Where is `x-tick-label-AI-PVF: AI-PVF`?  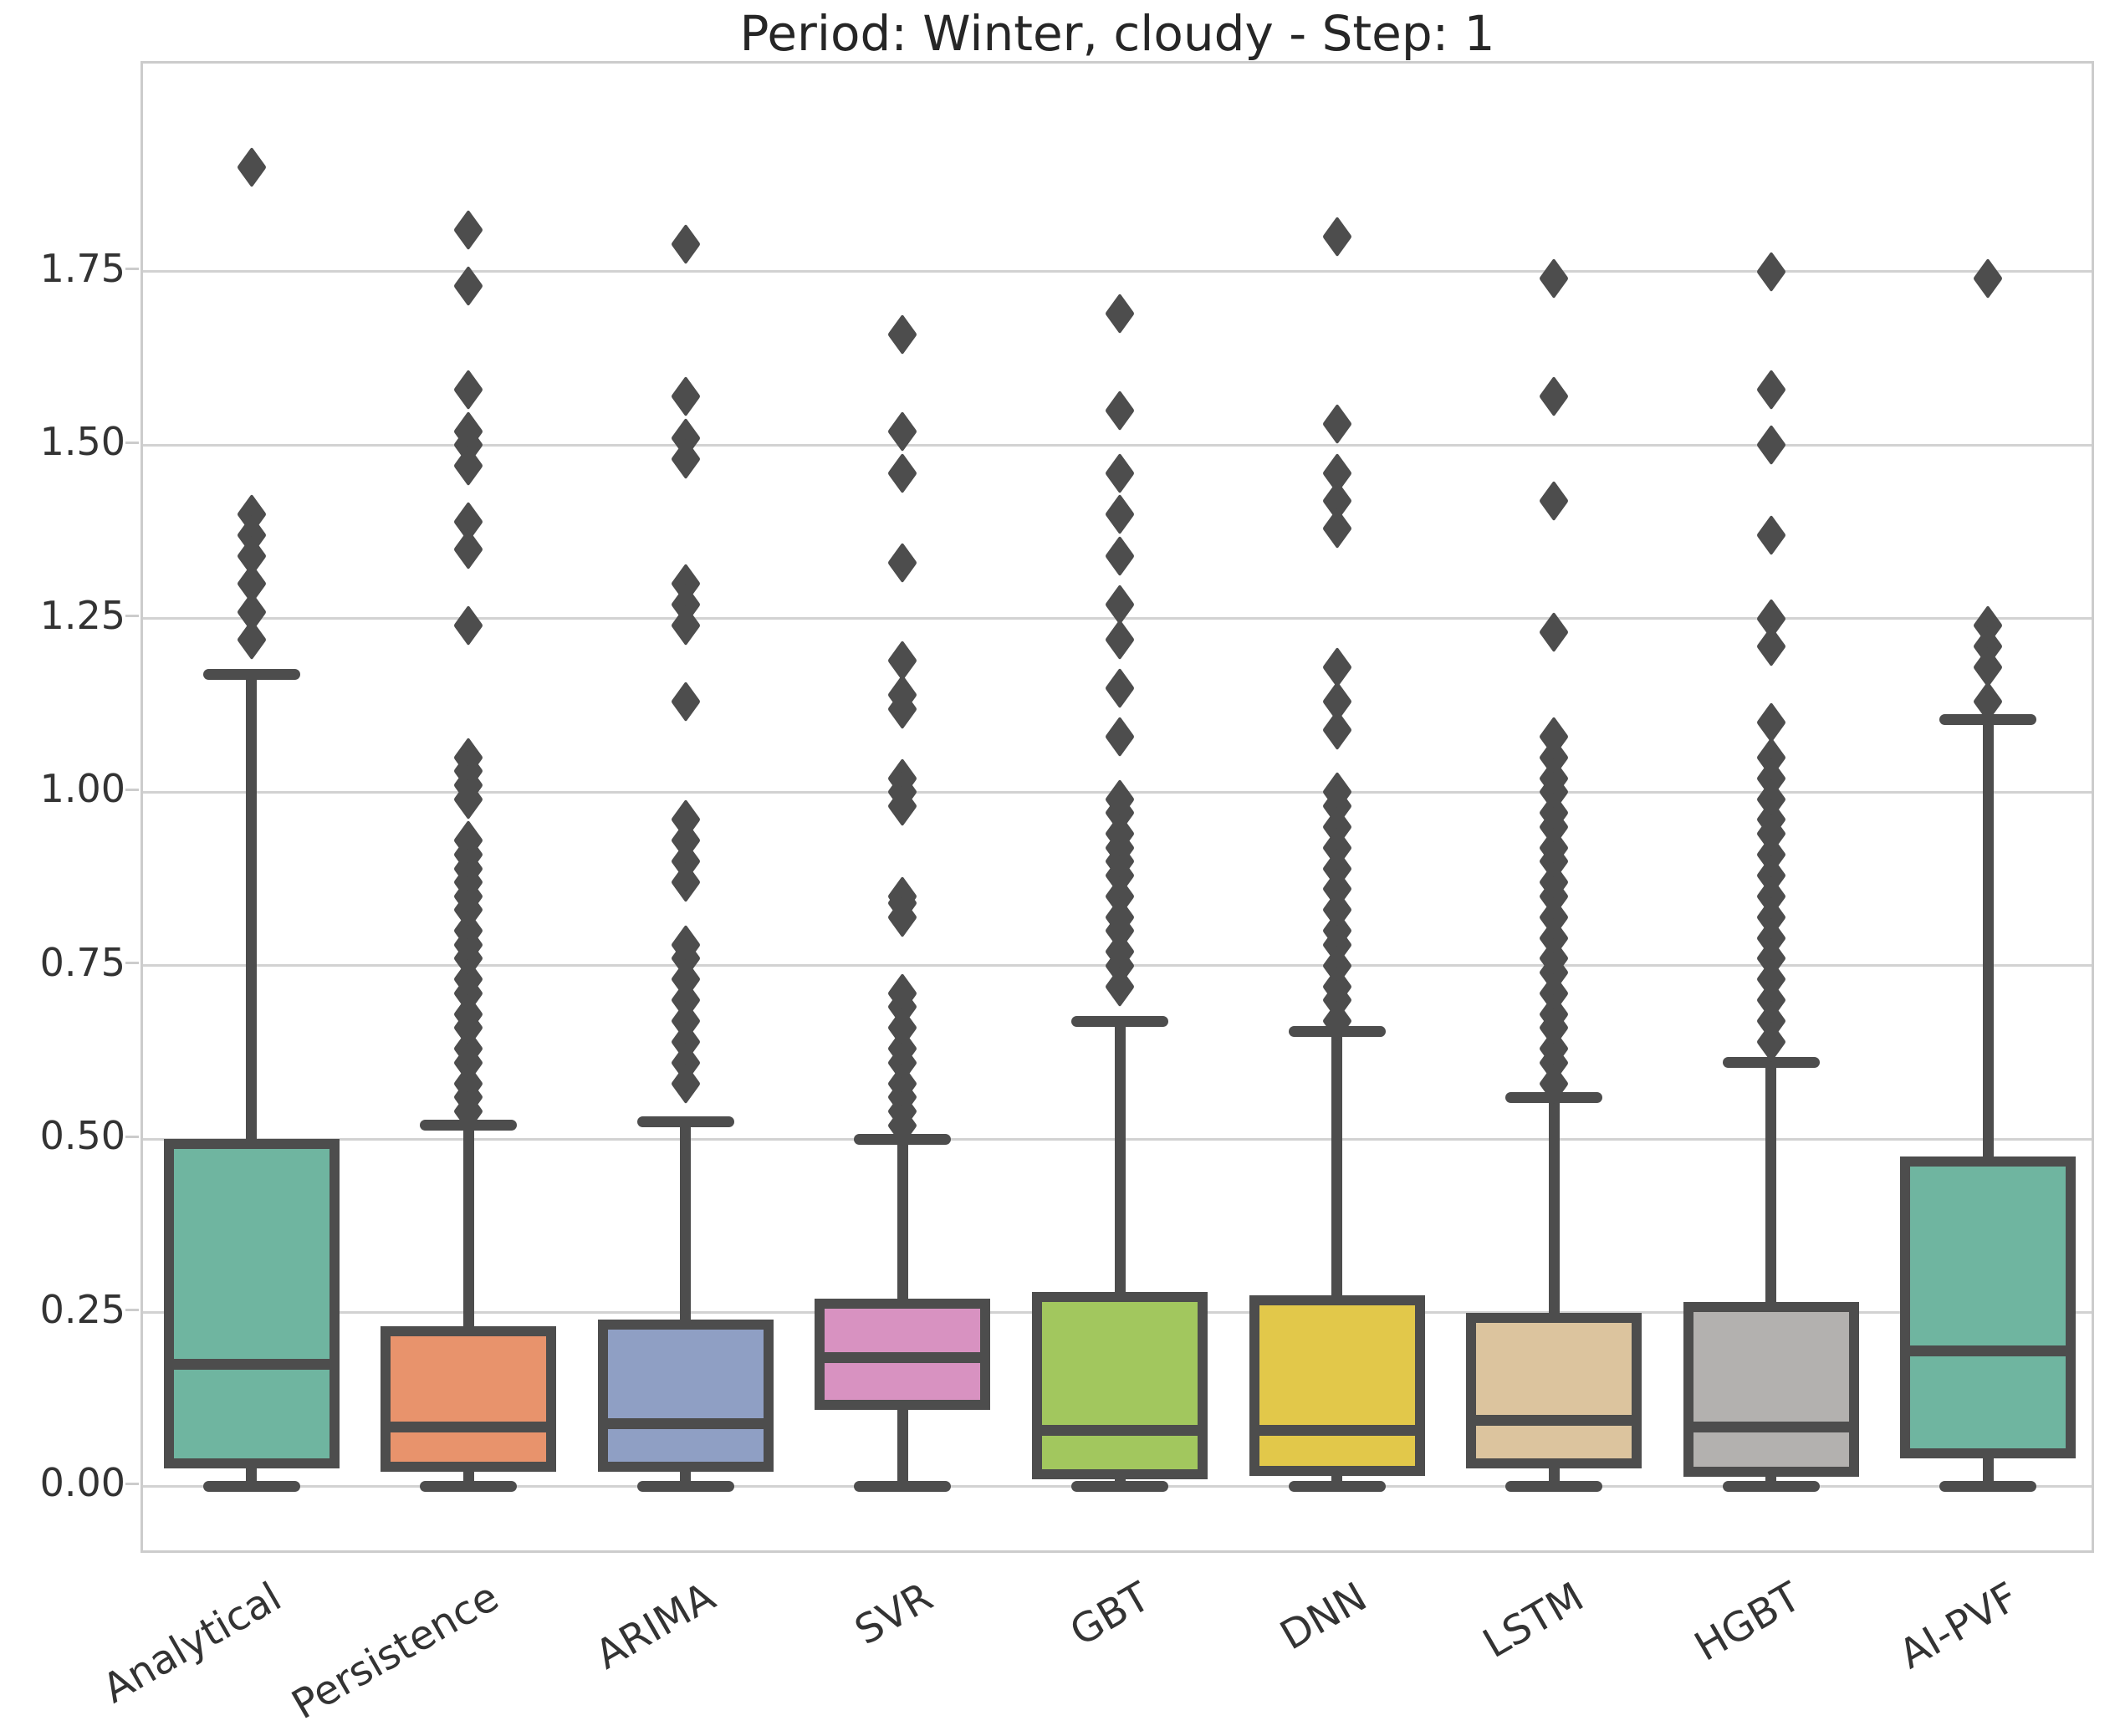 x-tick-label-AI-PVF: AI-PVF is located at coordinates (1958, 1625).